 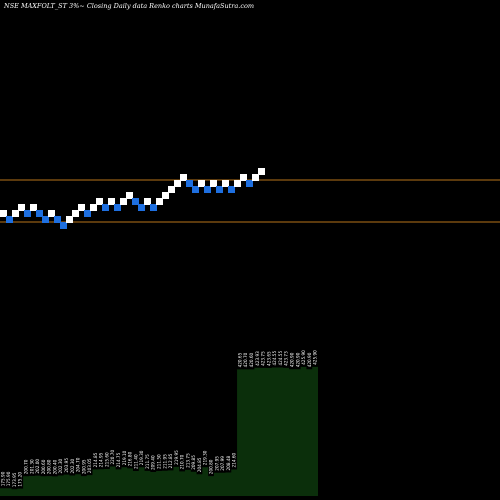 What do you see at coordinates (60, 465) in the screenshot?
I see `price-label-11: 202.30` at bounding box center [60, 465].